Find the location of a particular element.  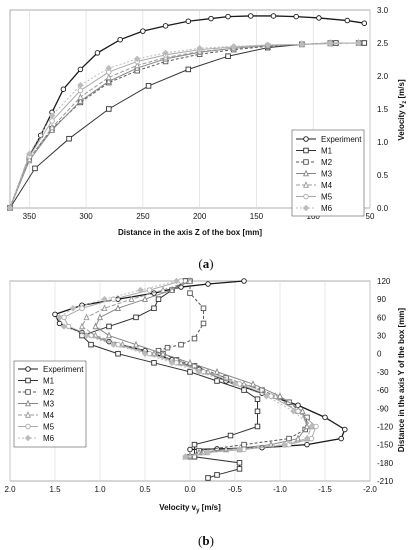

y-tick-label: -180 is located at coordinates (385, 463).